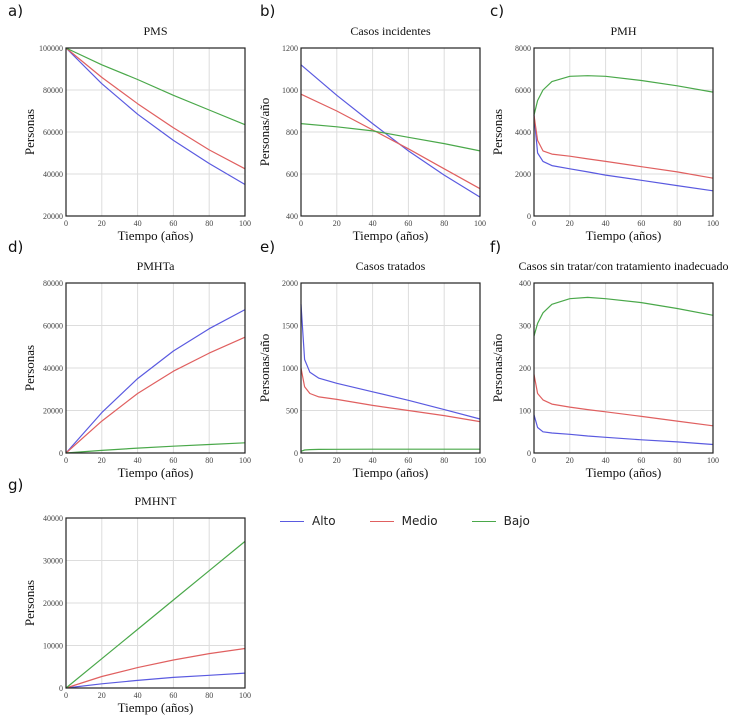 The height and width of the screenshot is (722, 737). Describe the element at coordinates (15, 485) in the screenshot. I see `panel-label: g)` at that location.